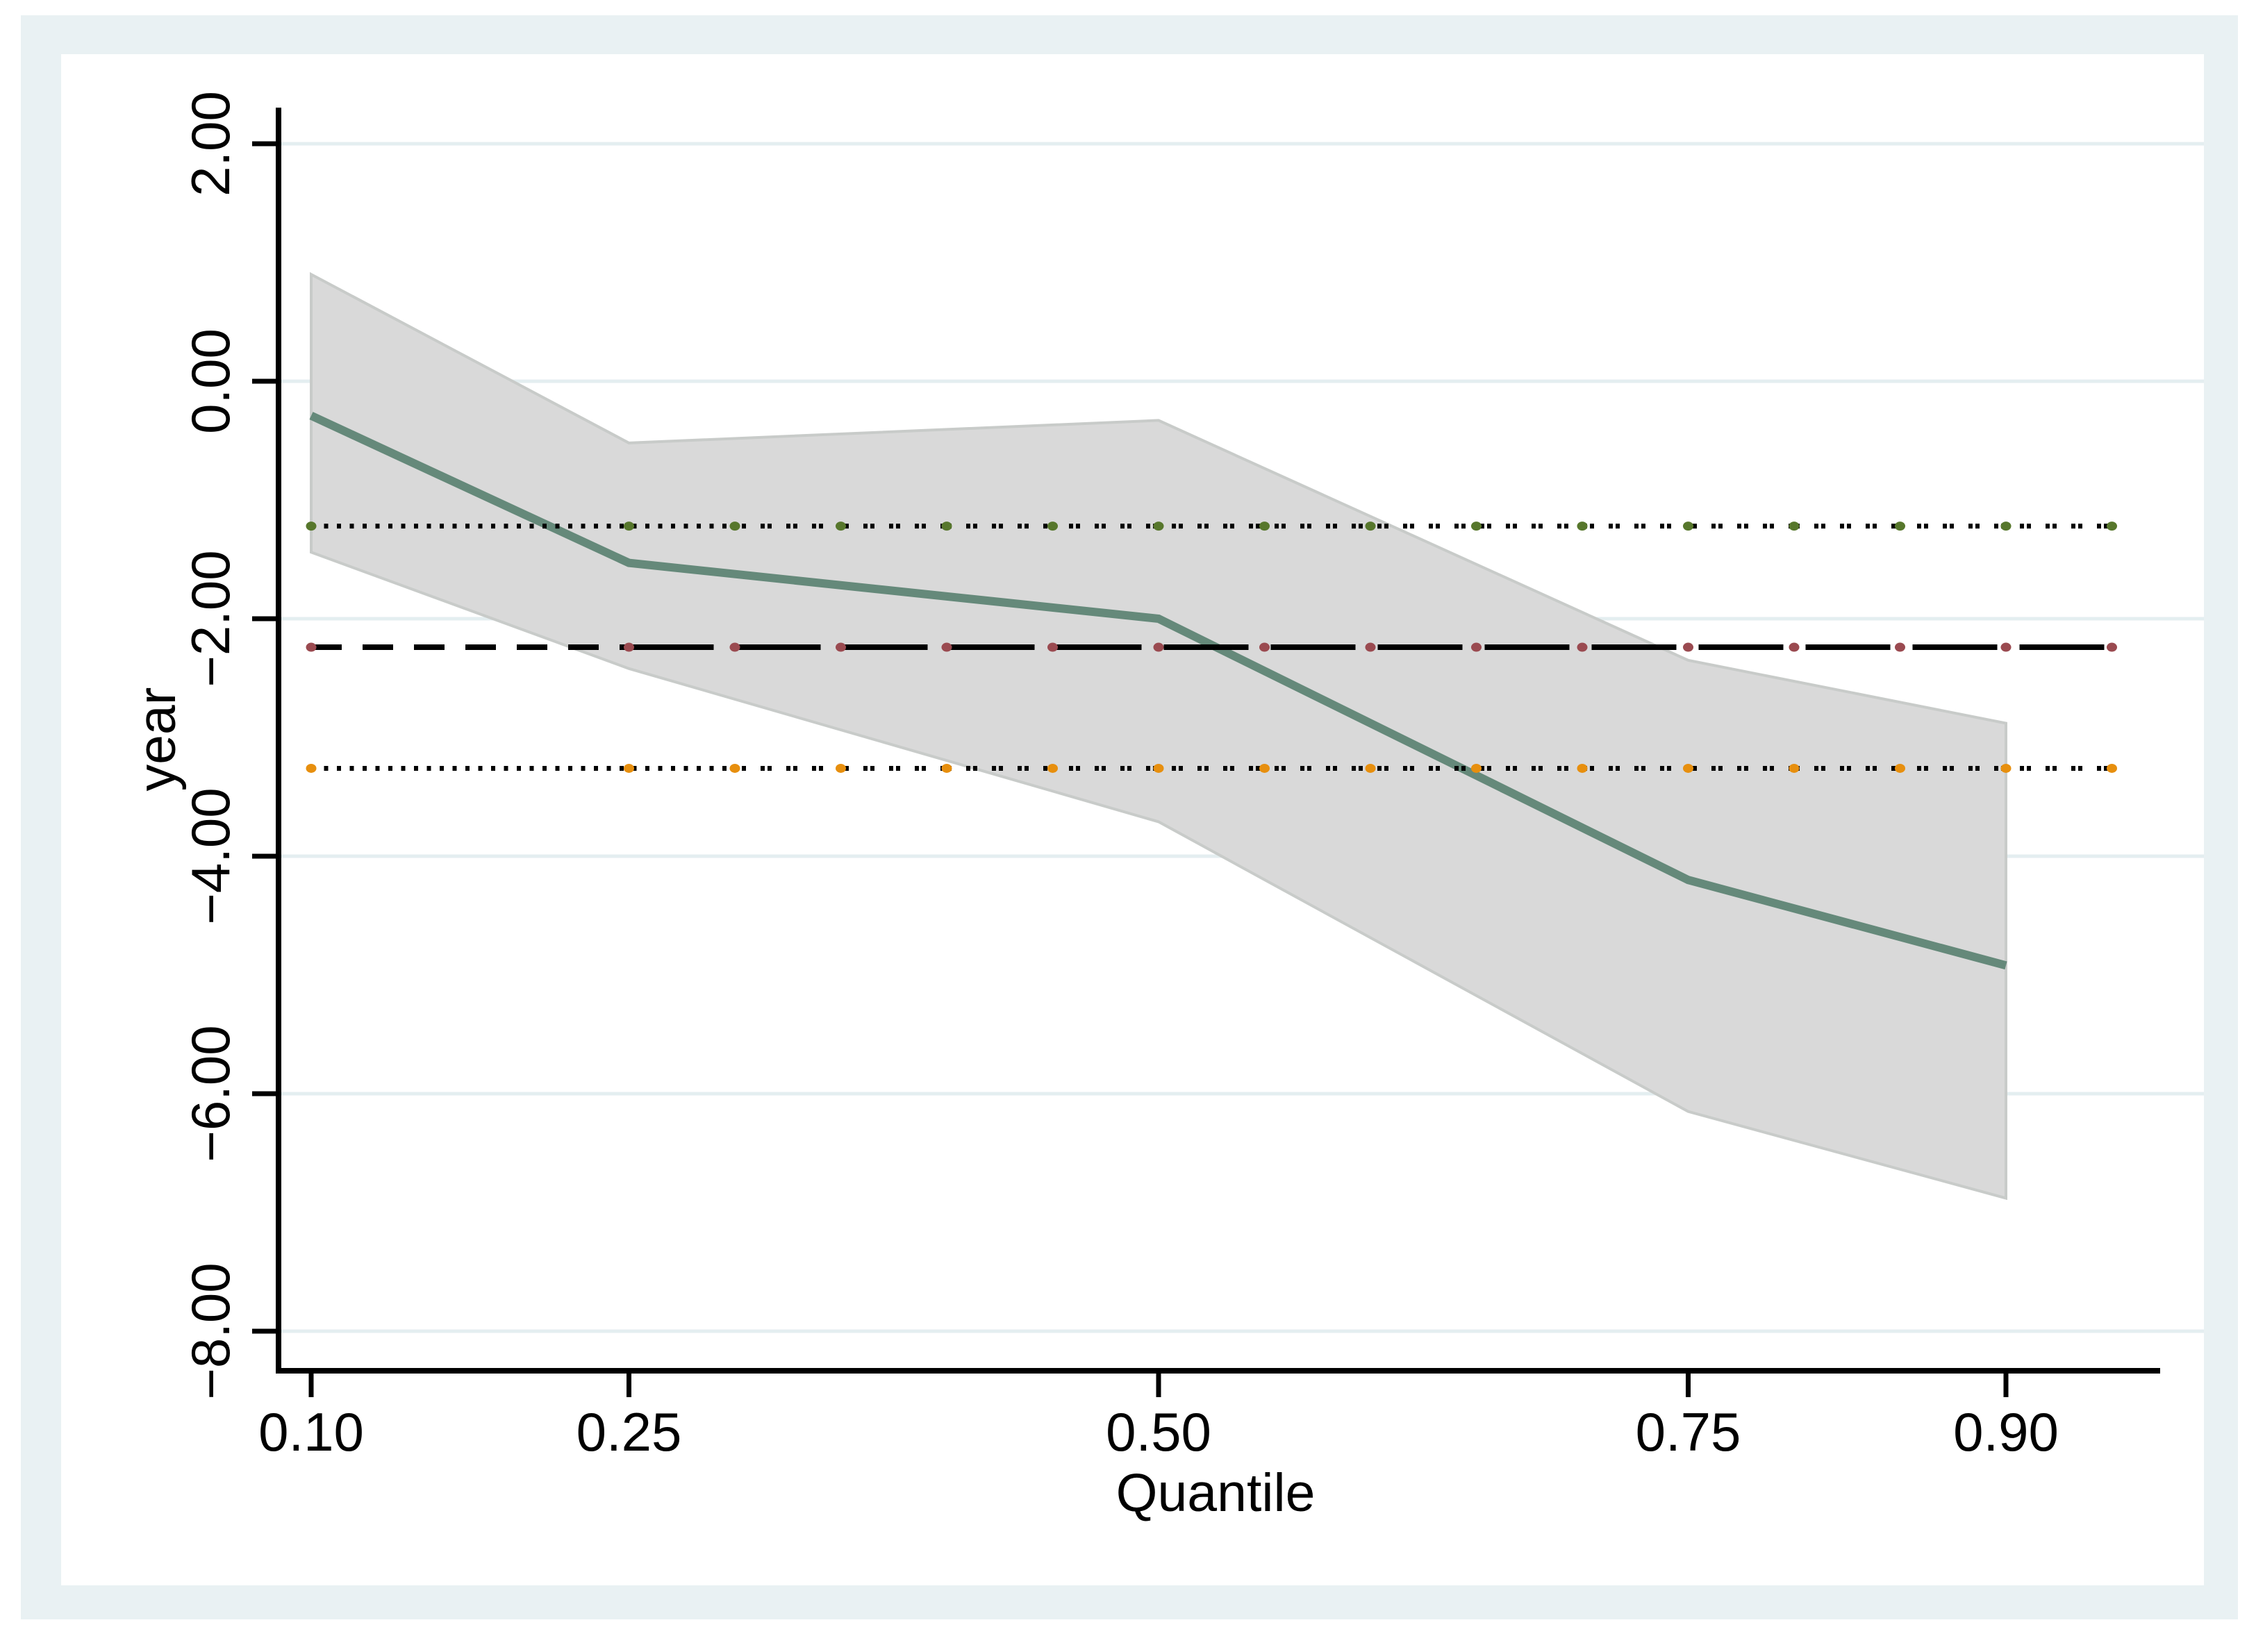  Describe the element at coordinates (210, 855) in the screenshot. I see `y-tick-label: −4.00` at that location.